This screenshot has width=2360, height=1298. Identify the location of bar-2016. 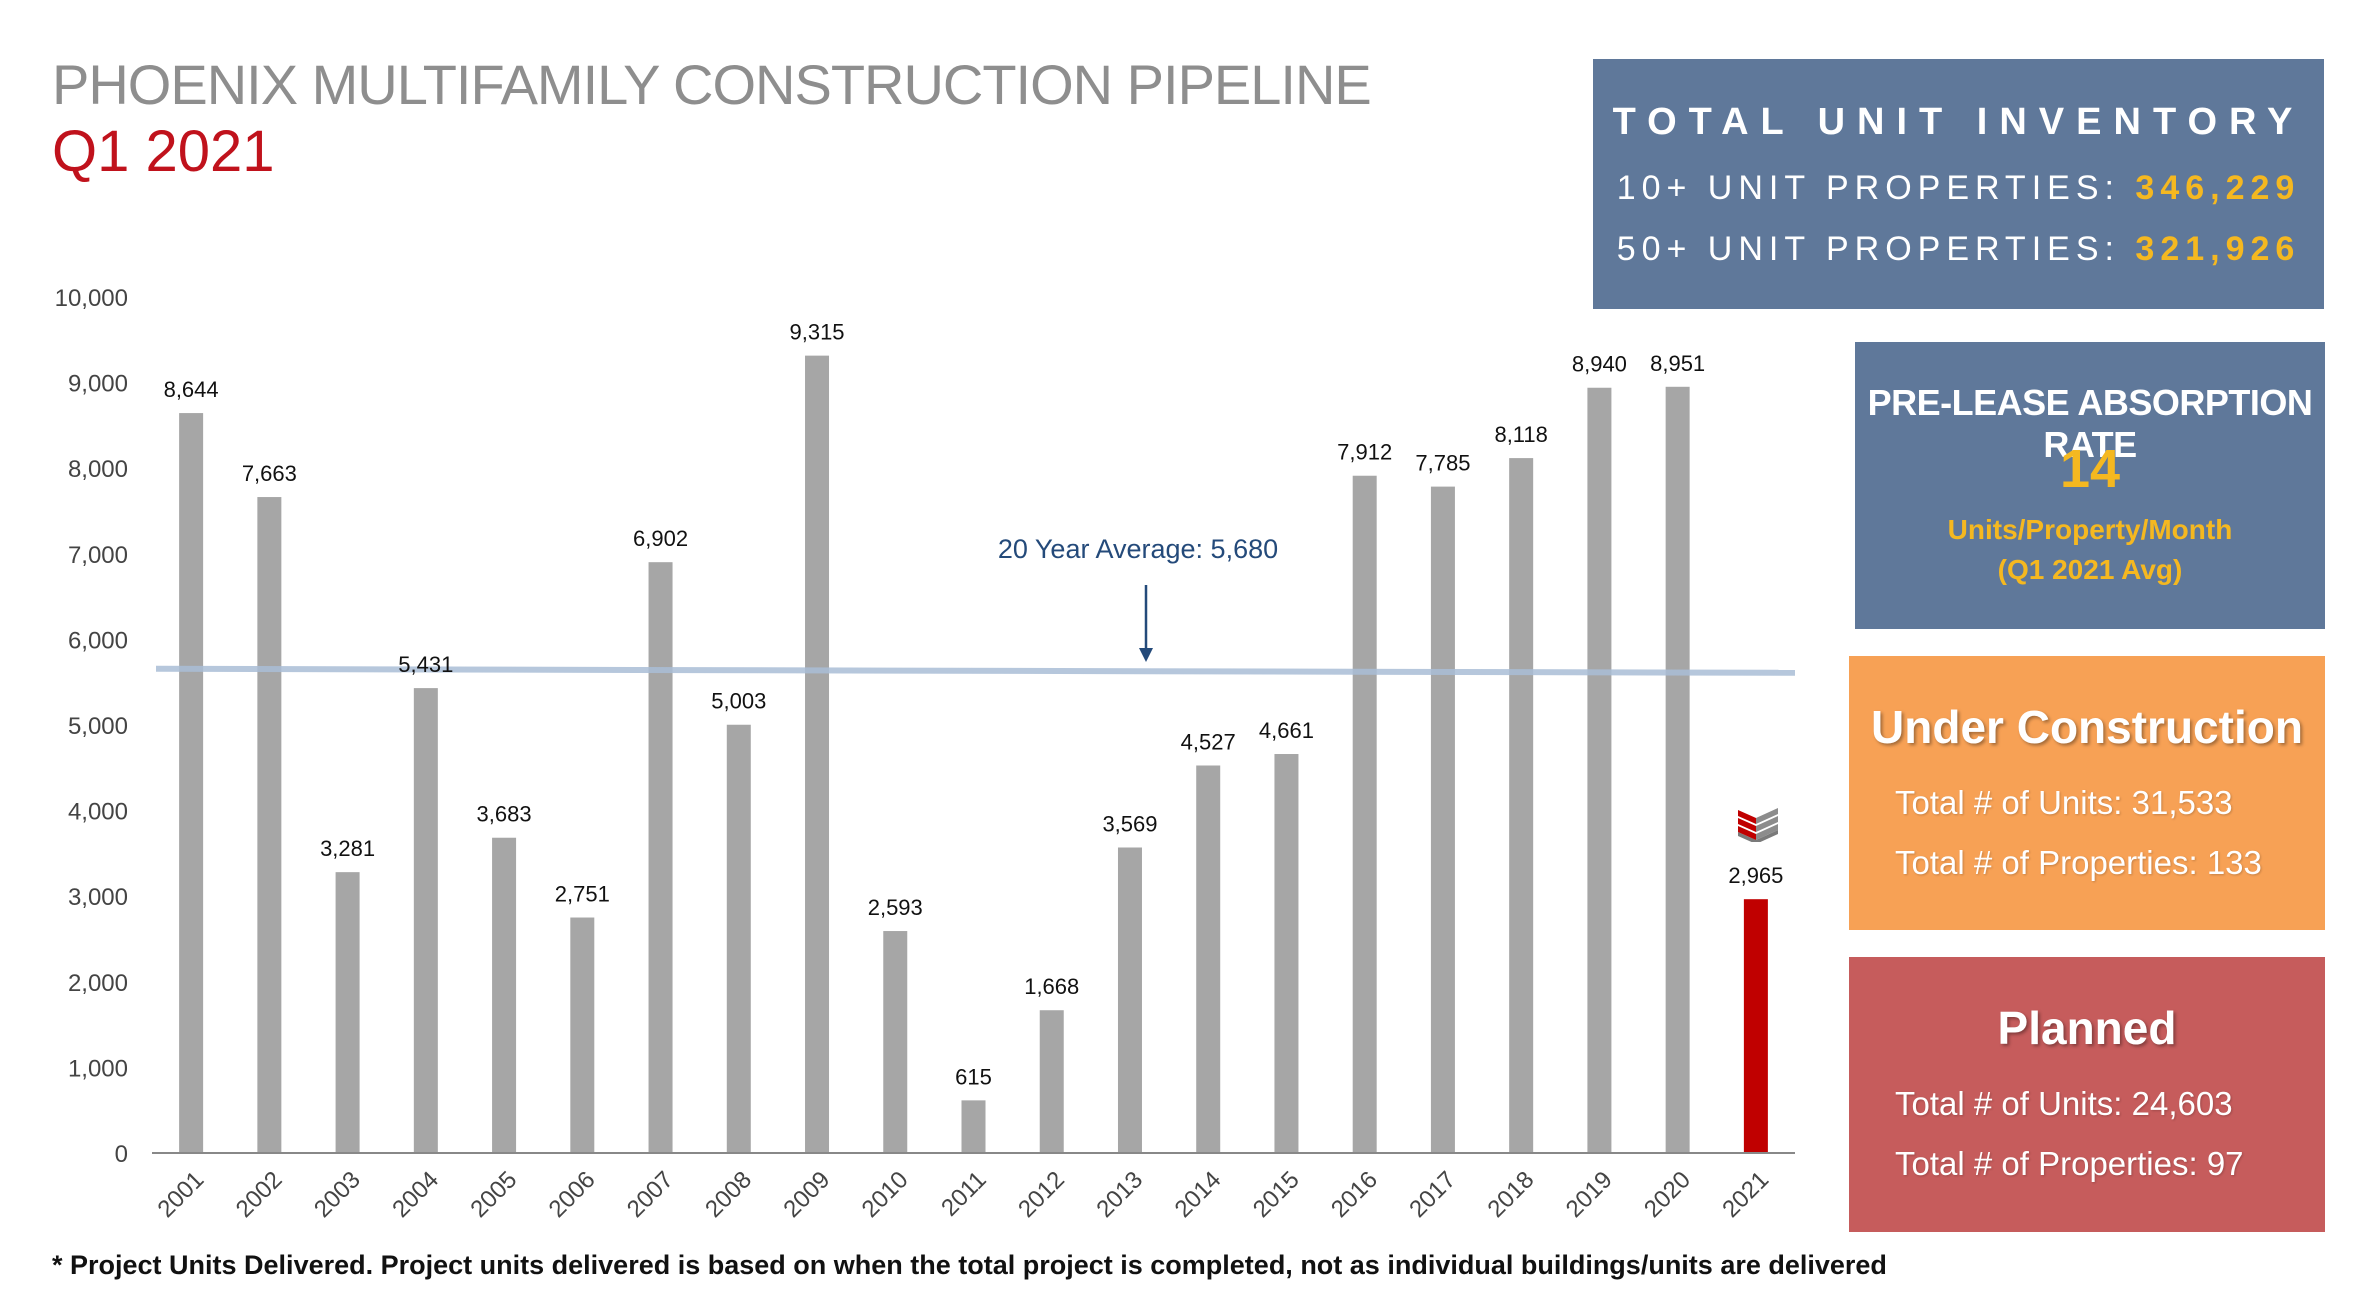
(1364, 814).